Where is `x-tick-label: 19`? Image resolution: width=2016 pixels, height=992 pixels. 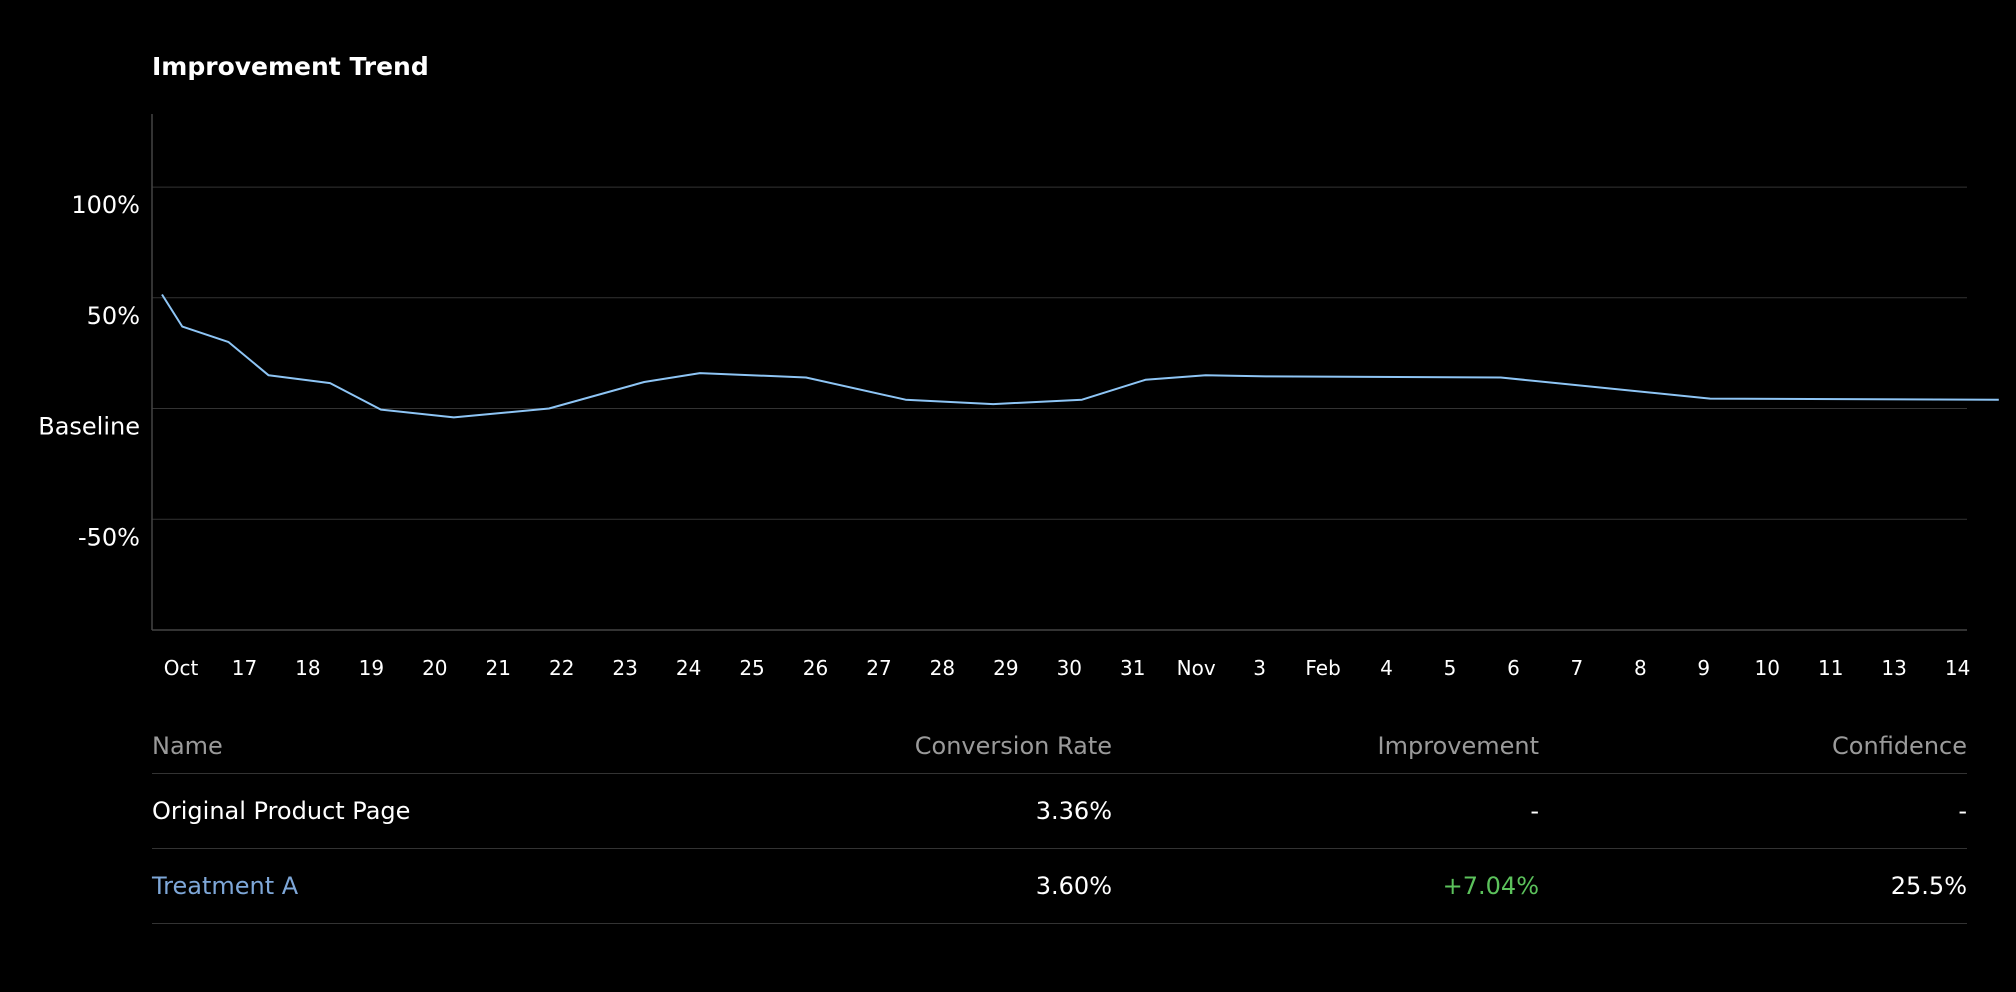 x-tick-label: 19 is located at coordinates (371, 668).